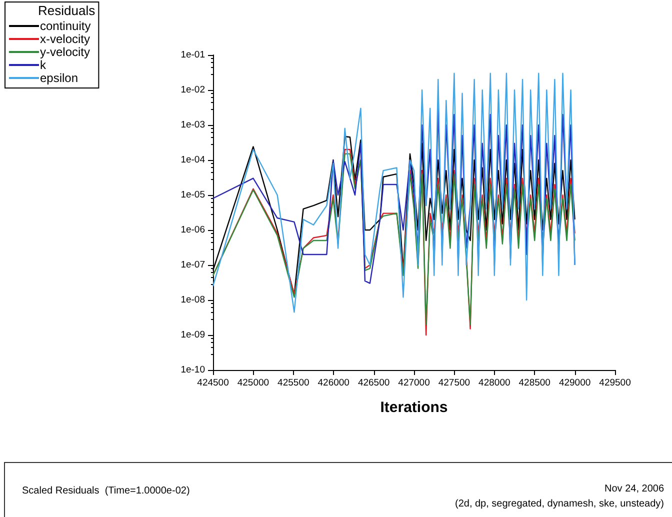  I want to click on legend-label: k, so click(43, 65).